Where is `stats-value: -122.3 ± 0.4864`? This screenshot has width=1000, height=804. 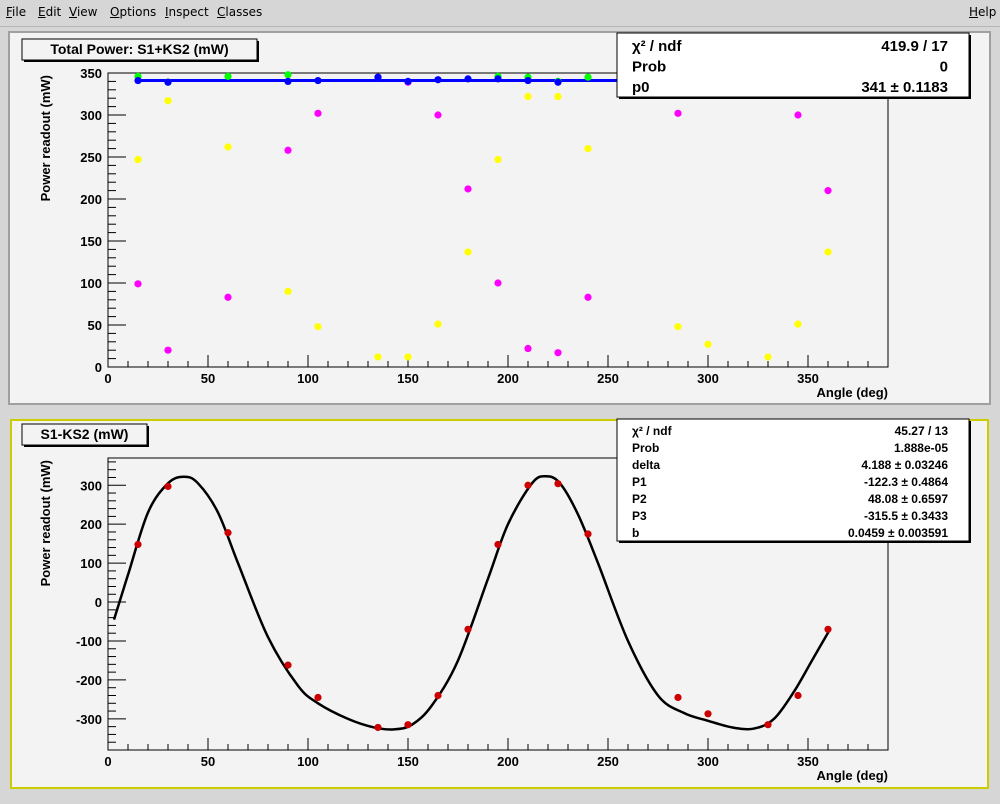 stats-value: -122.3 ± 0.4864 is located at coordinates (906, 482).